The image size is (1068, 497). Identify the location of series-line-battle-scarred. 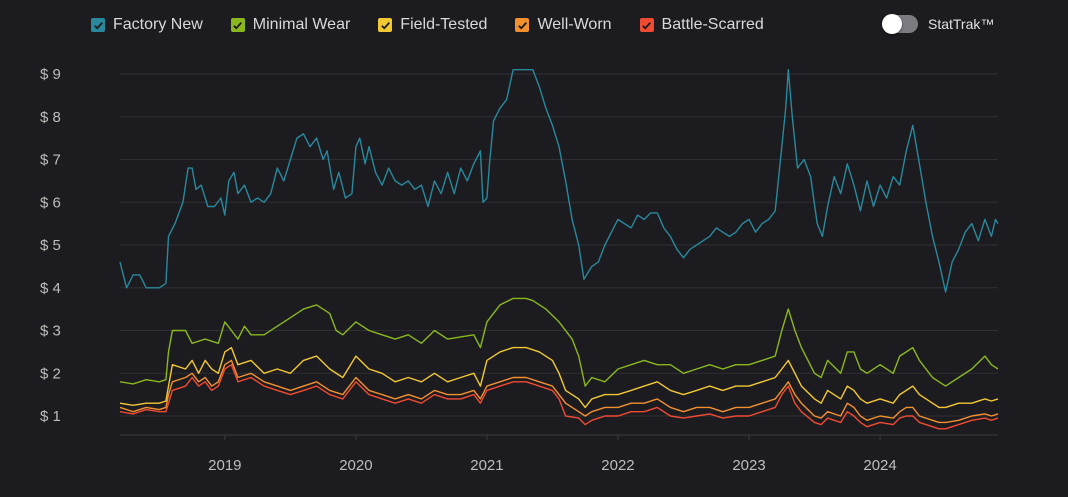
(559, 397).